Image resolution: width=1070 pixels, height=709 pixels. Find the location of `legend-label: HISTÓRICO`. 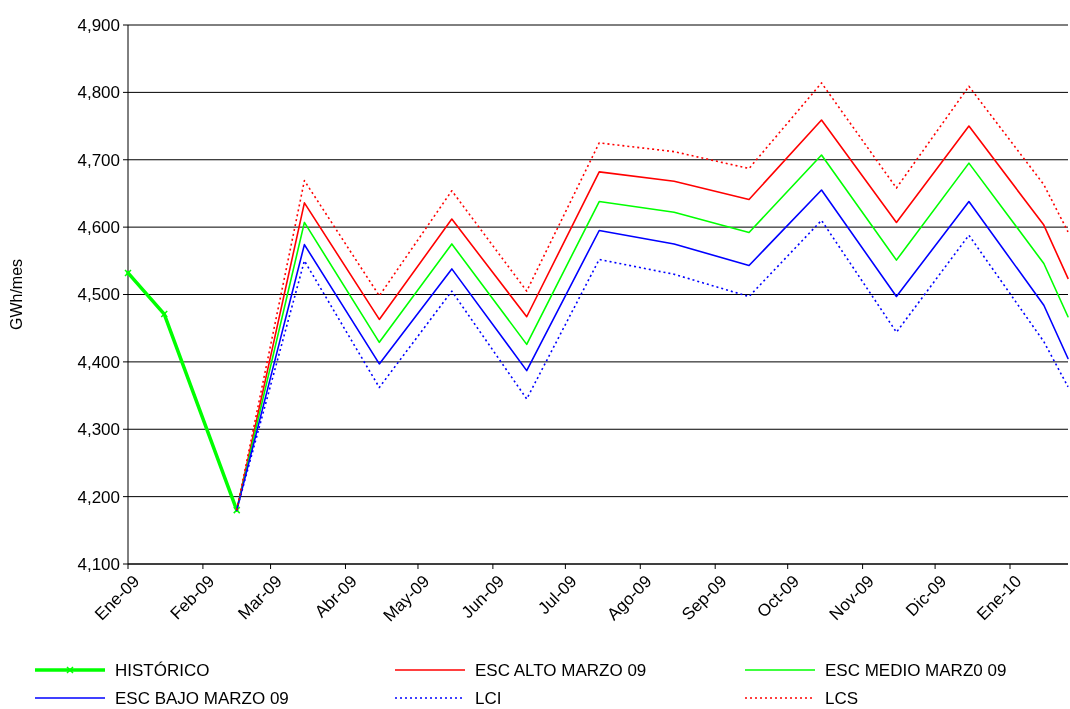

legend-label: HISTÓRICO is located at coordinates (162, 670).